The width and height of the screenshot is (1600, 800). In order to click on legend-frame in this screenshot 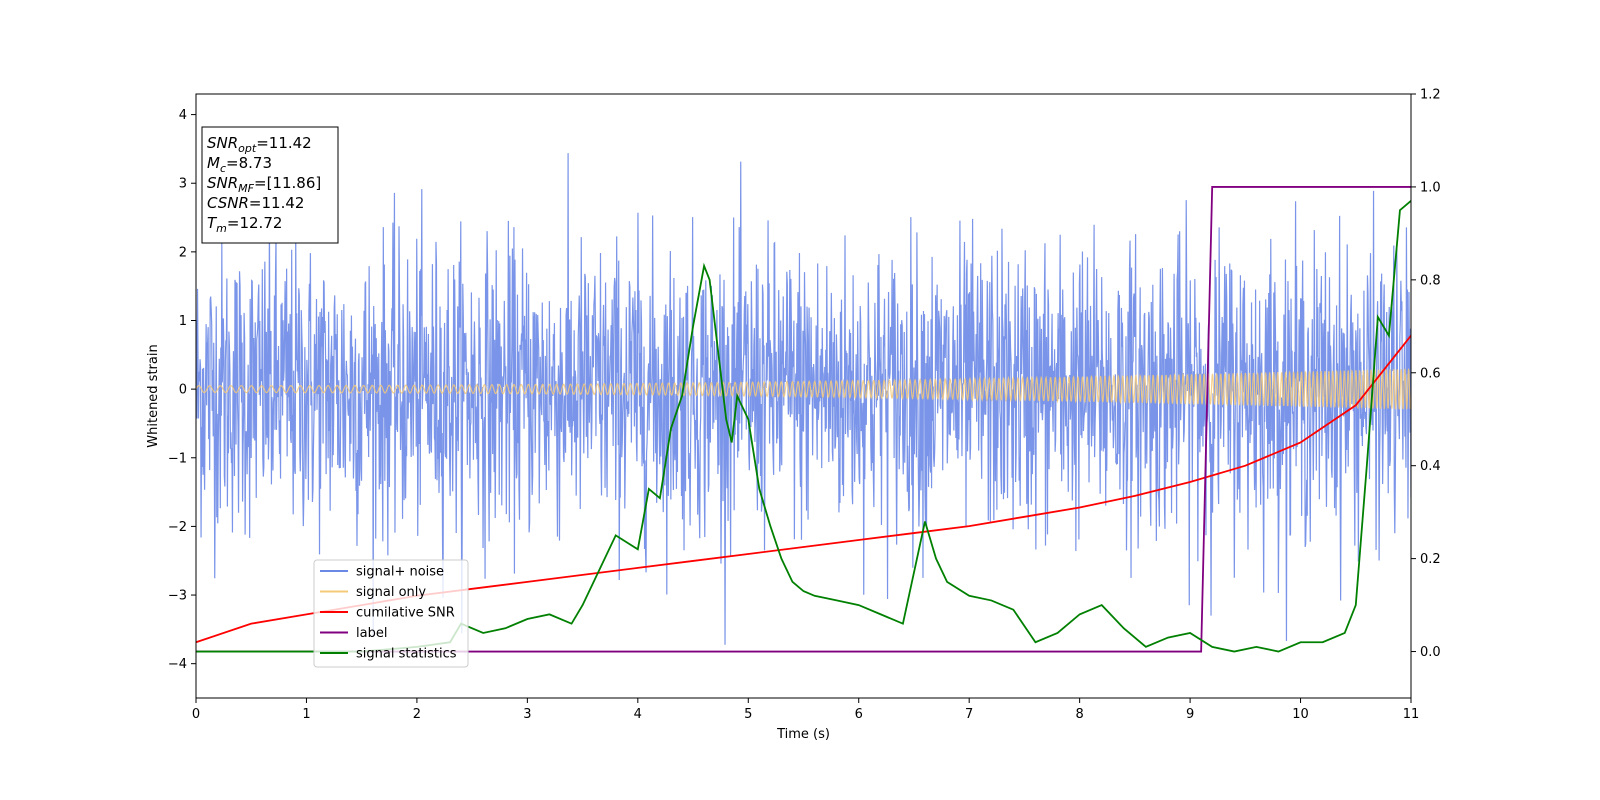, I will do `click(391, 613)`.